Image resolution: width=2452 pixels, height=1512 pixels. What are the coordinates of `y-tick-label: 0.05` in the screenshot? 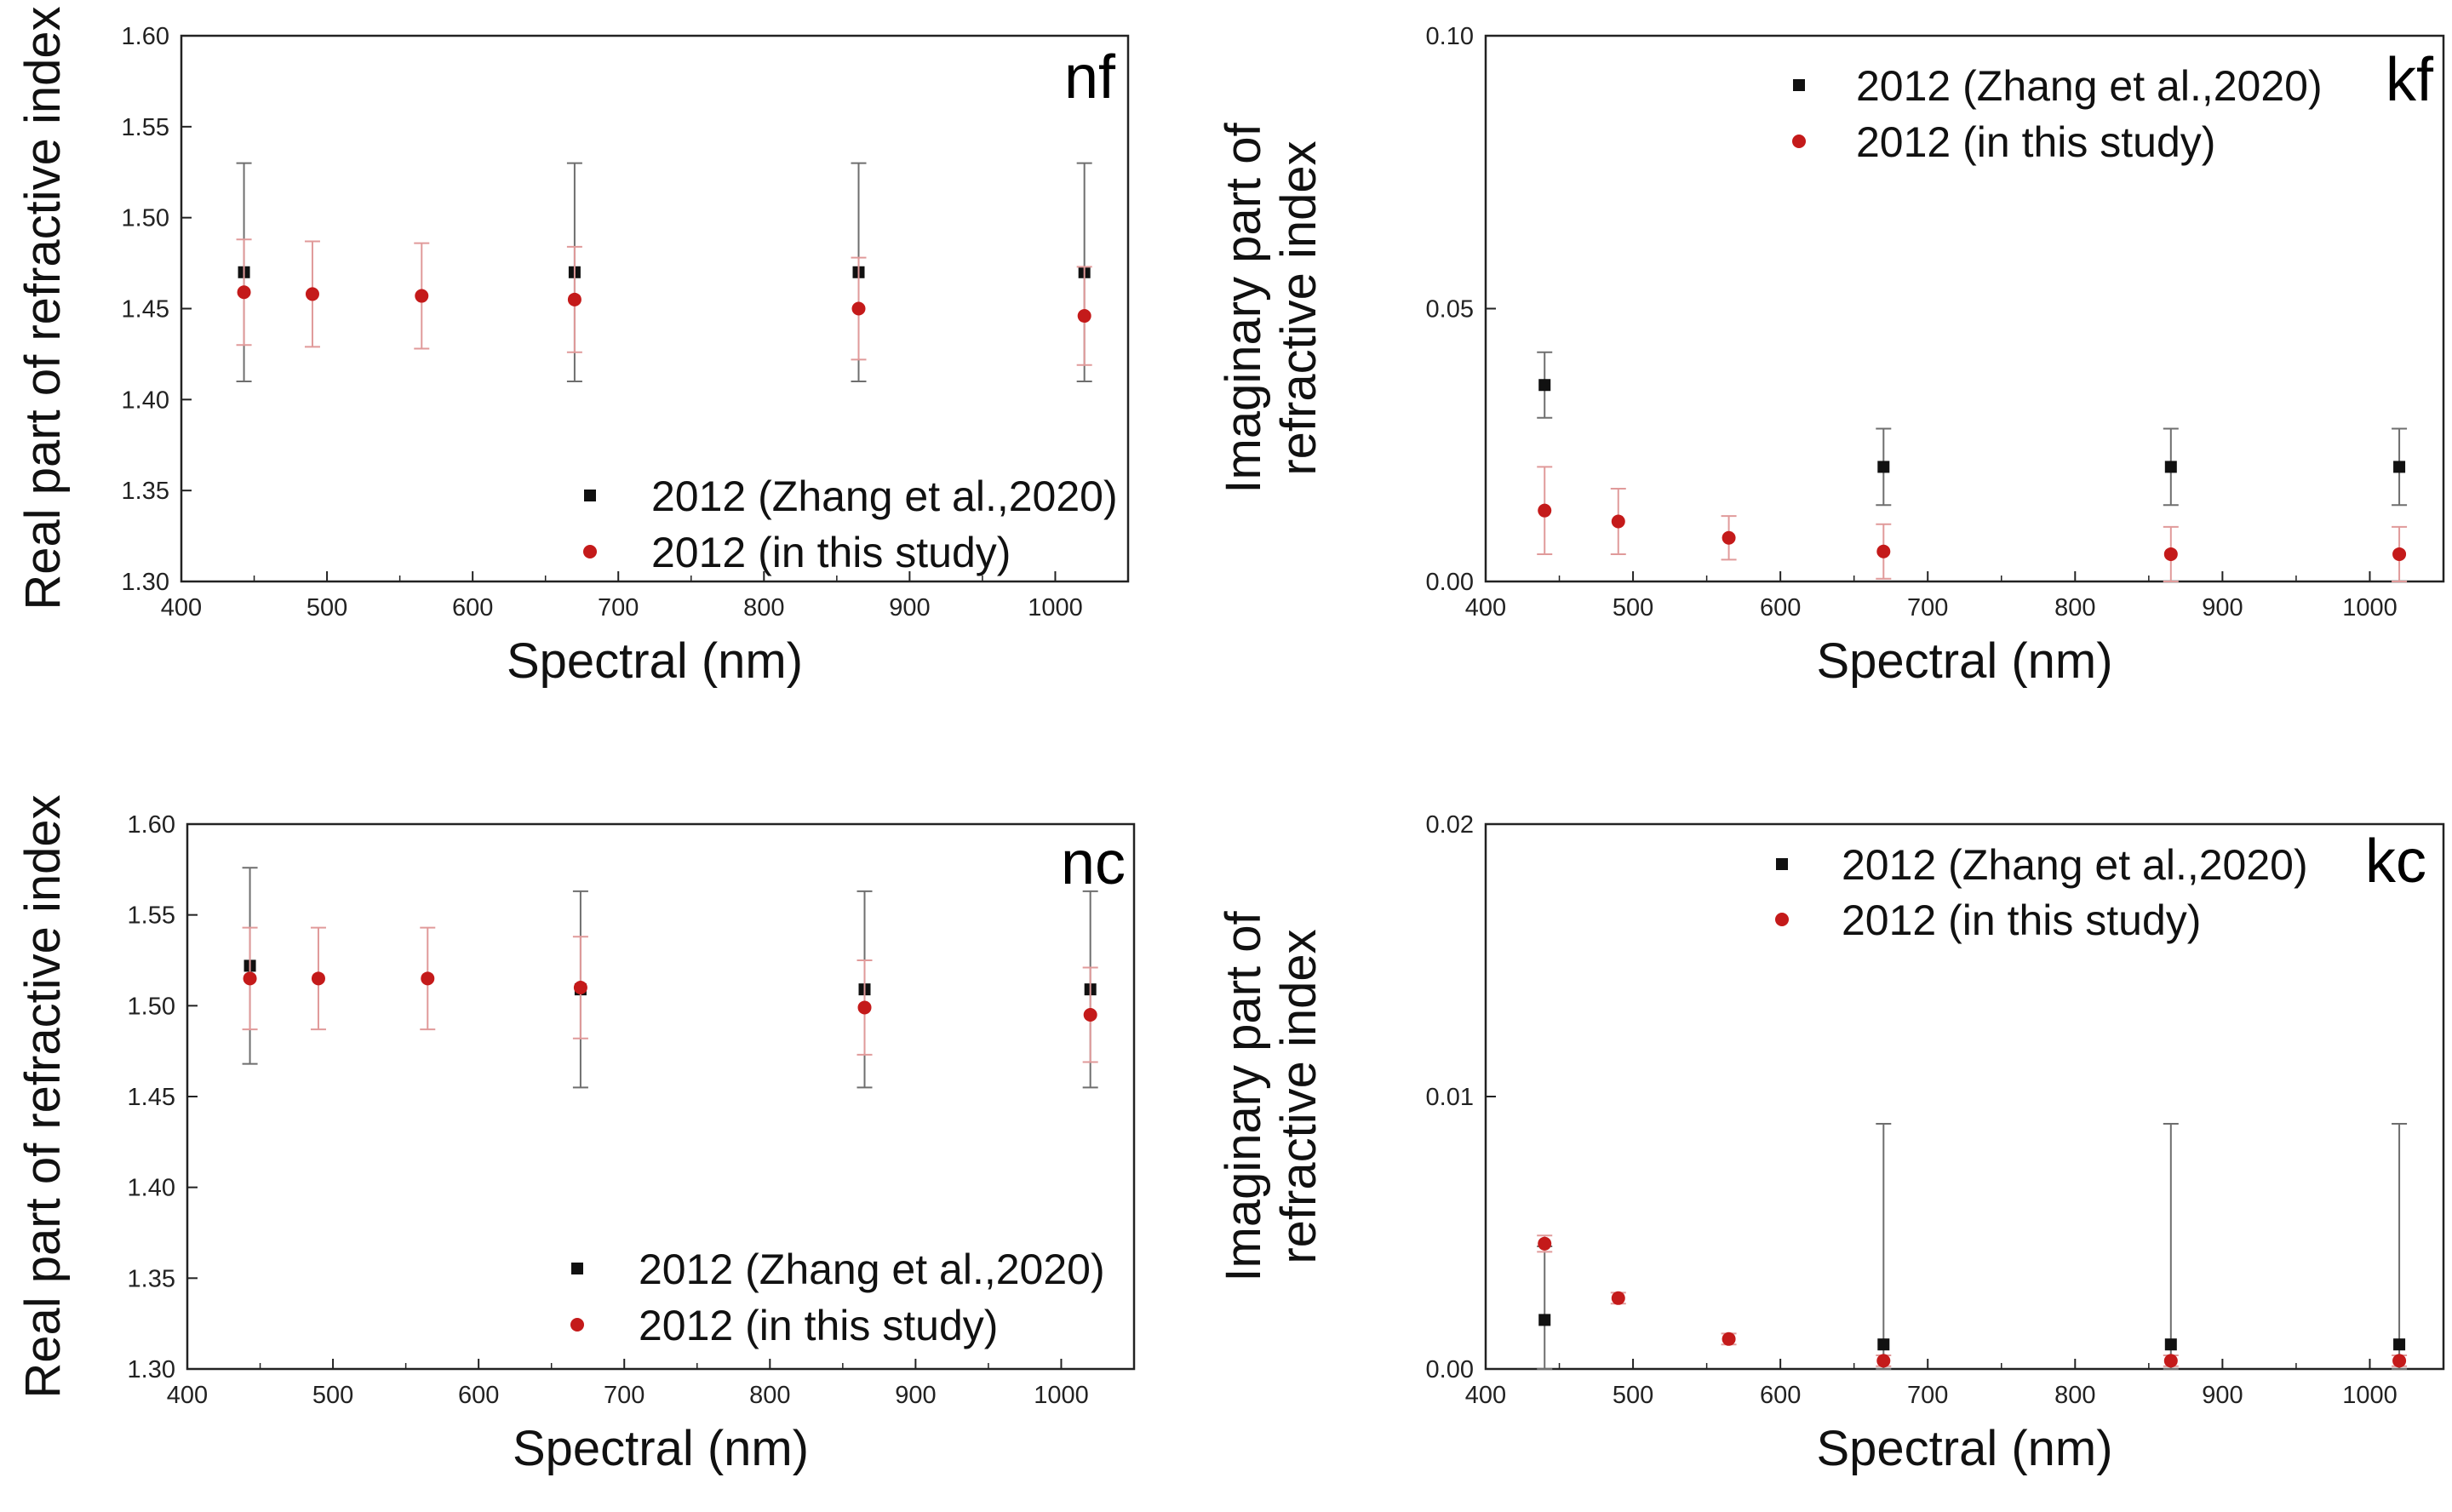 It's located at (1450, 310).